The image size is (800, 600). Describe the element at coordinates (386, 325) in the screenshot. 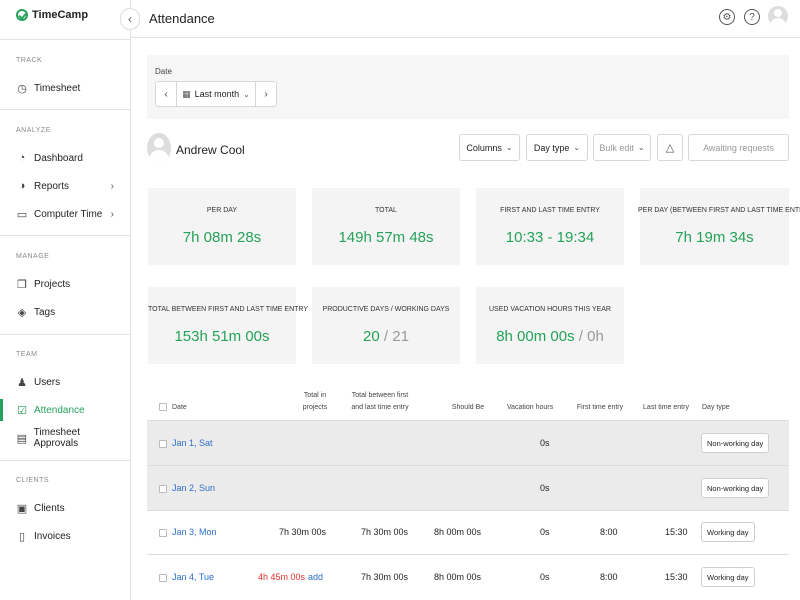

I see `stat-card-productive-days: PRODUCTIVE DAYS / WORKING DAYS 20 / 21` at that location.